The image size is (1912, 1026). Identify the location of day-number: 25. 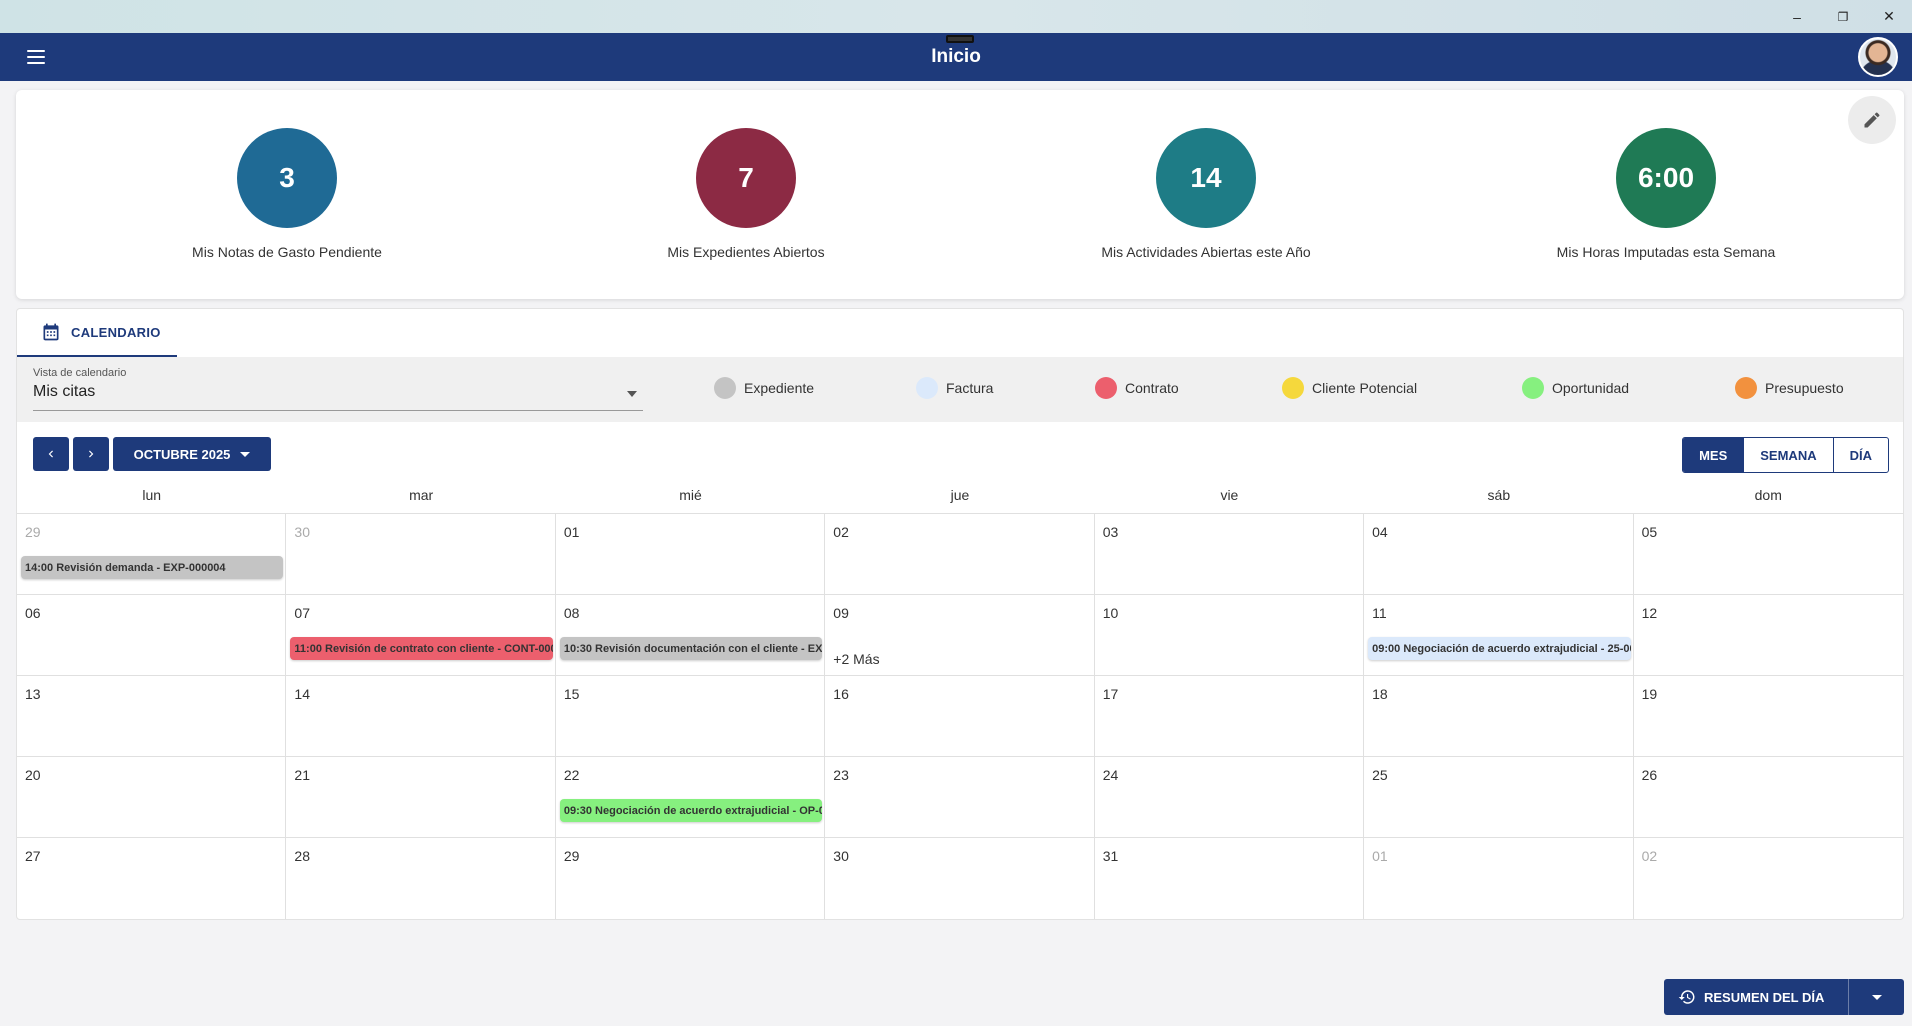
(1380, 775).